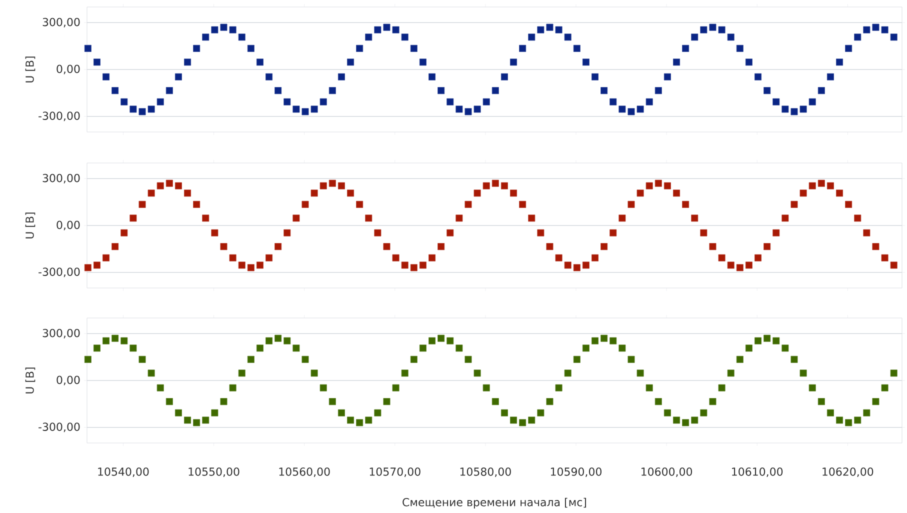 This screenshot has width=907, height=513. What do you see at coordinates (123, 472) in the screenshot?
I see `x-tick-label: 10540,00` at bounding box center [123, 472].